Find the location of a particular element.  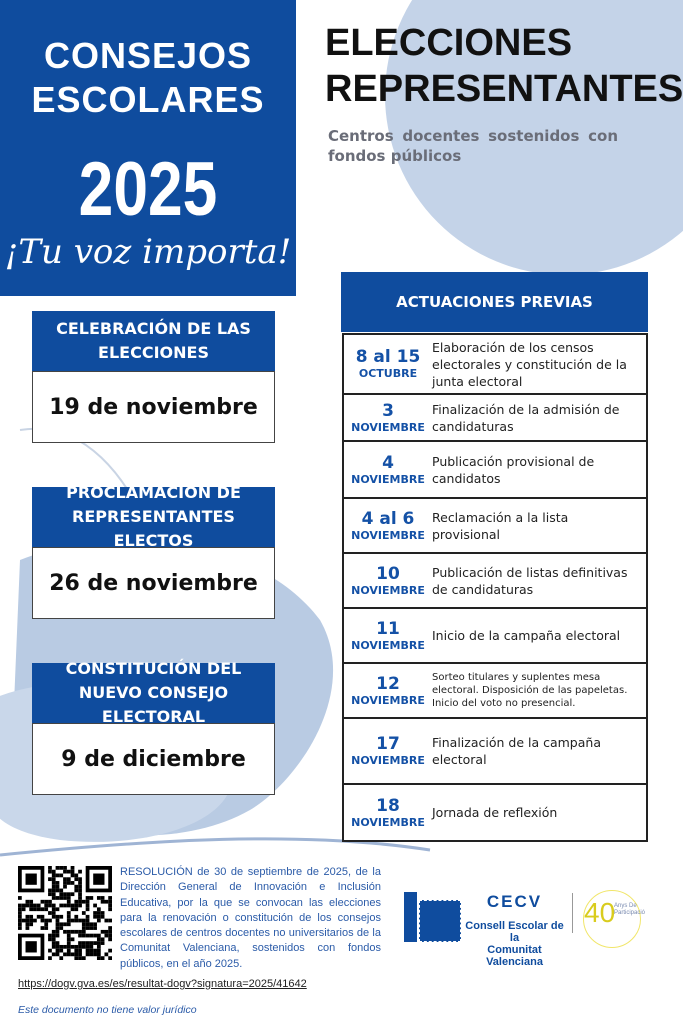

row-date: 3 NOVIEMBRE is located at coordinates (388, 418).